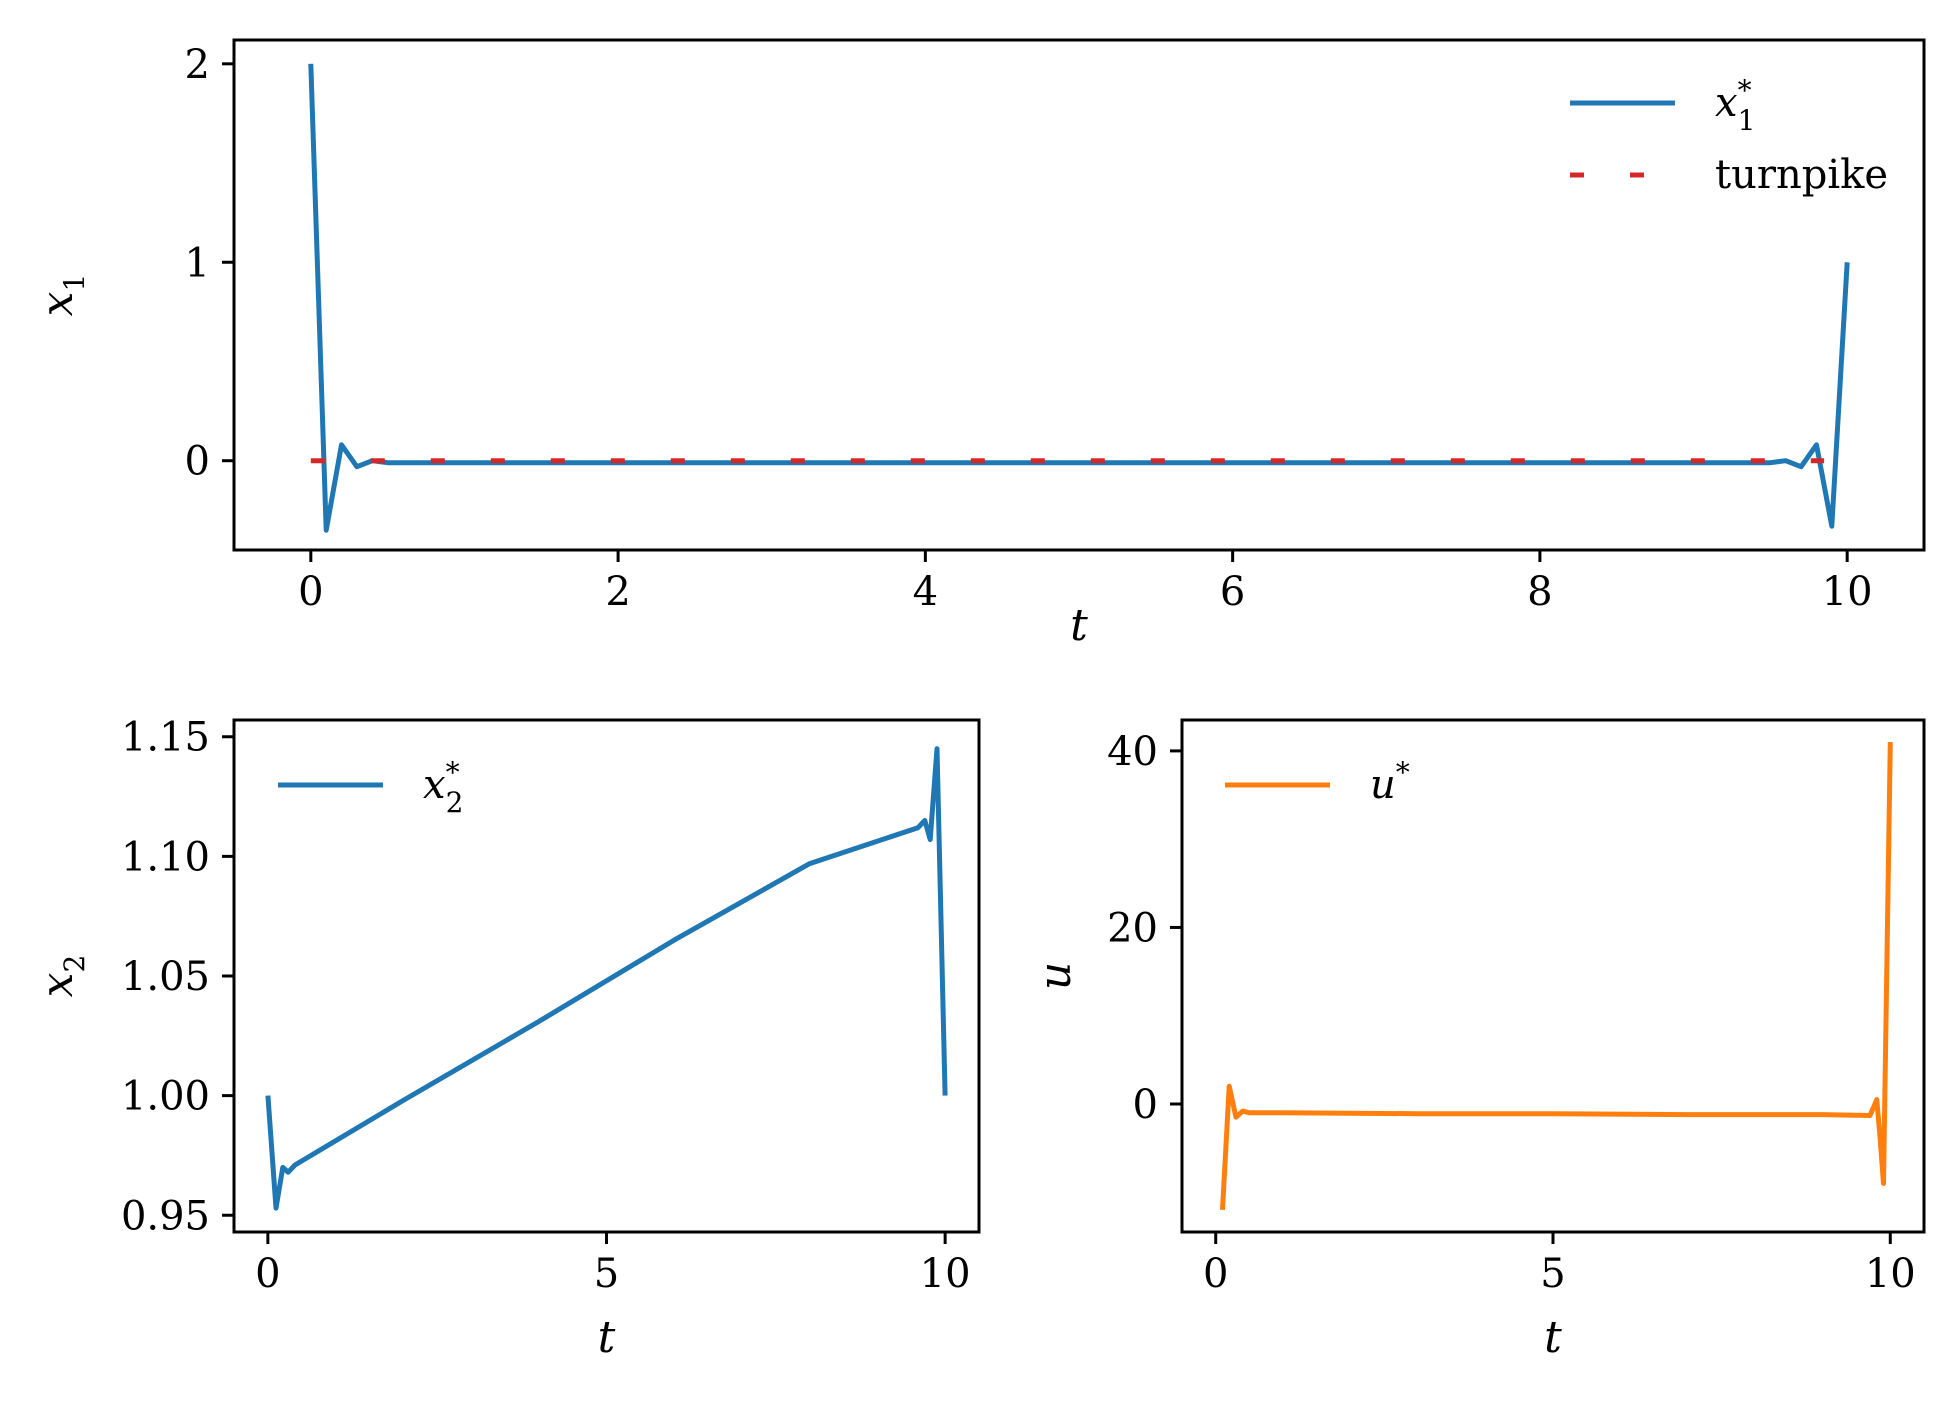 The width and height of the screenshot is (1957, 1427). What do you see at coordinates (1132, 928) in the screenshot?
I see `y-tick-label: 20` at bounding box center [1132, 928].